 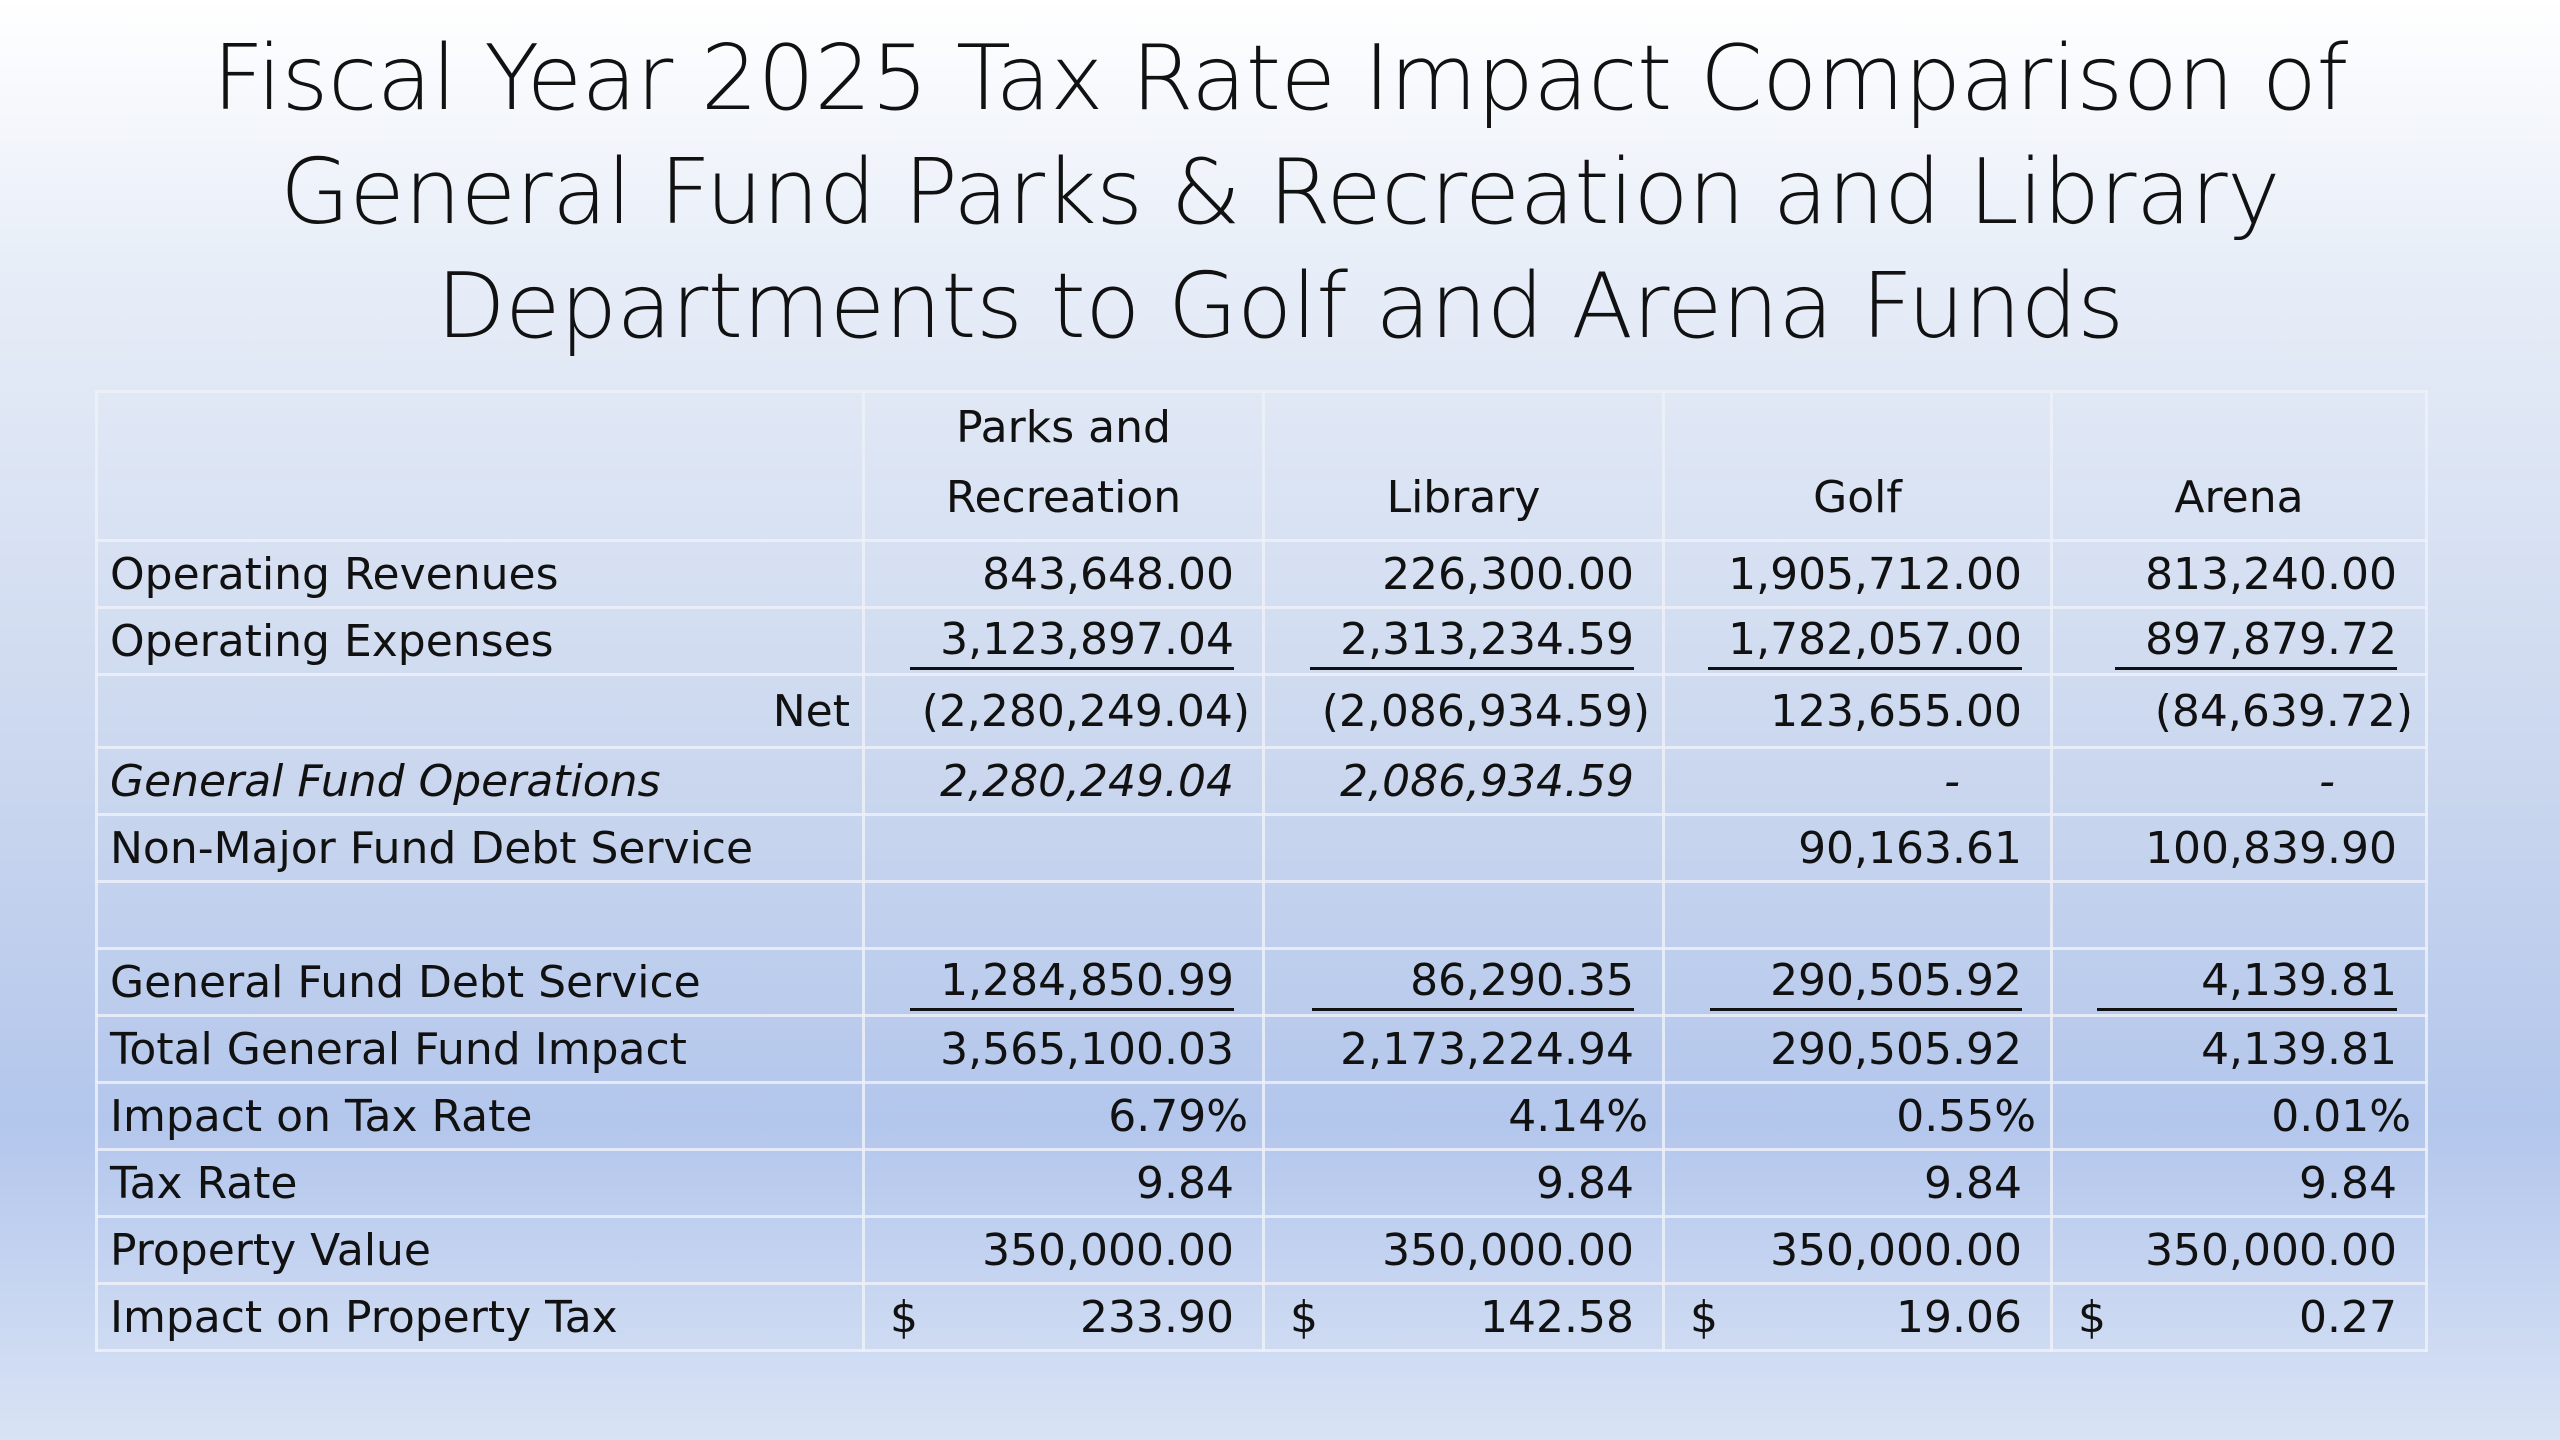 I want to click on row-label: General Fund Debt Service, so click(x=480, y=982).